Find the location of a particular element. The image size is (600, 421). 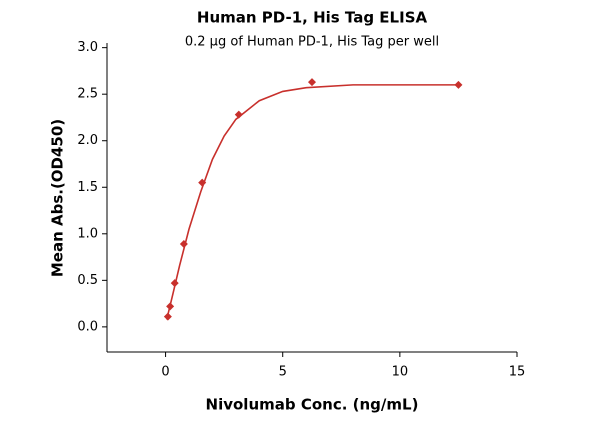

chart-subtitle: 0.2 µg of Human PD-1, His Tag per well is located at coordinates (312, 42).